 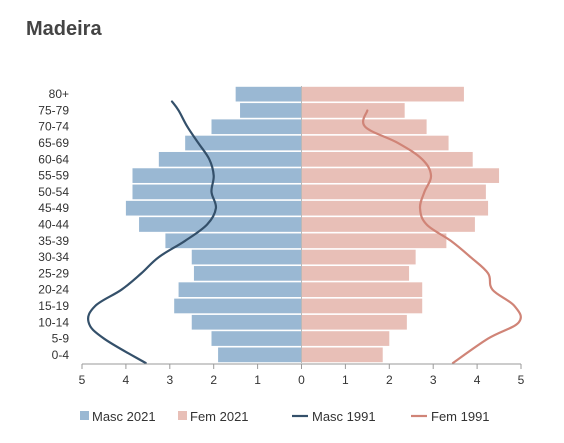 I want to click on legend-item-4: Fem 1991, so click(x=450, y=416).